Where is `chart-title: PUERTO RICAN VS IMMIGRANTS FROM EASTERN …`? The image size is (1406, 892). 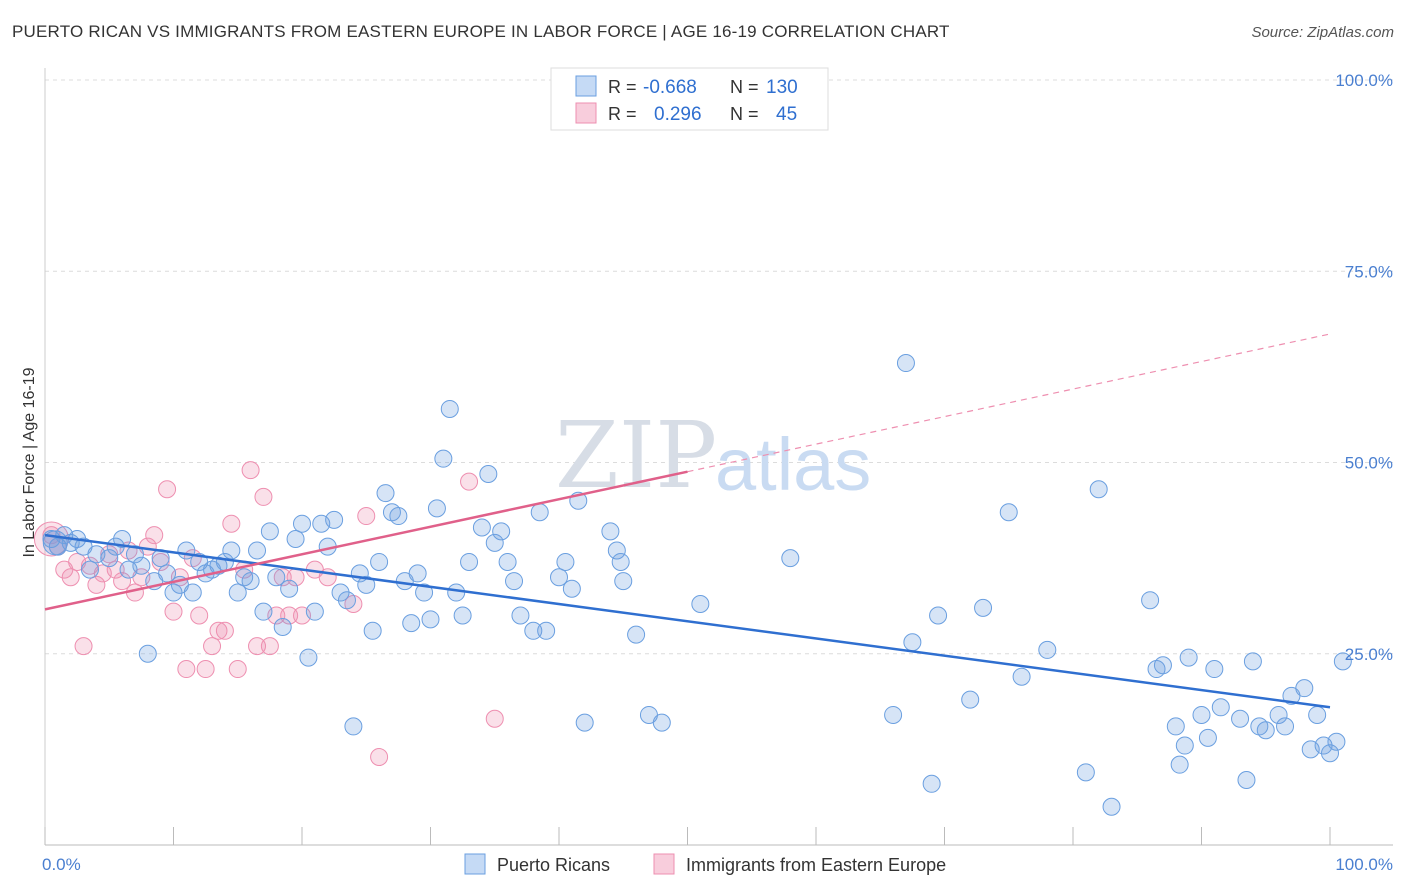 chart-title: PUERTO RICAN VS IMMIGRANTS FROM EASTERN … is located at coordinates (481, 31).